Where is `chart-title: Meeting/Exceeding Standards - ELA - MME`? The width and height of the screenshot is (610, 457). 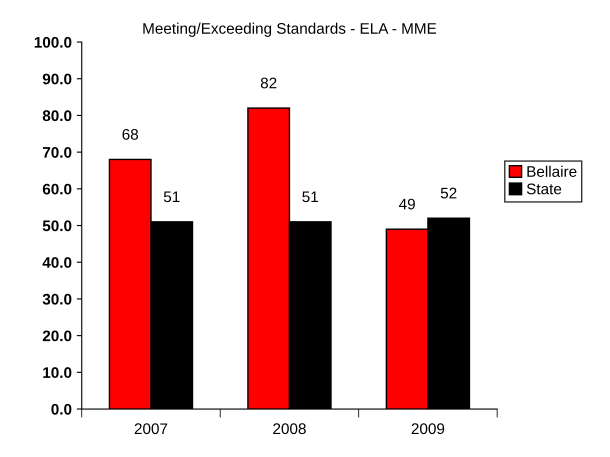 chart-title: Meeting/Exceeding Standards - ELA - MME is located at coordinates (289, 29).